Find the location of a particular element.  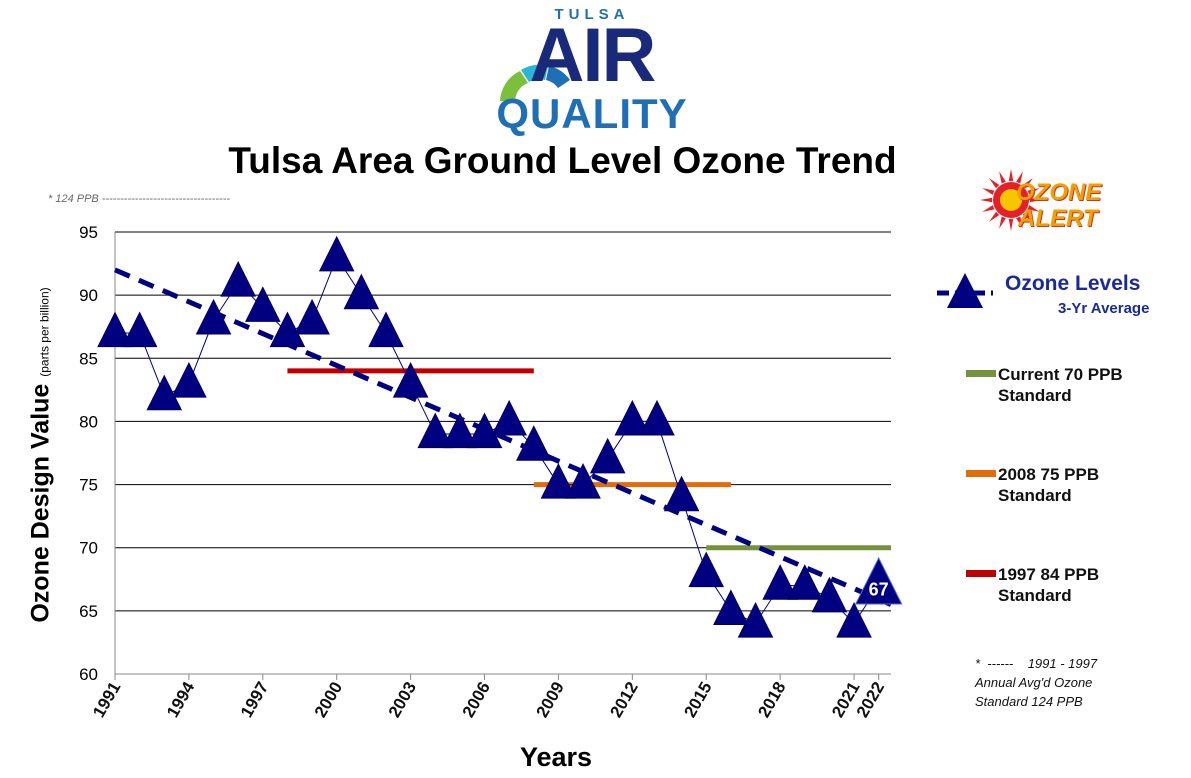

footnote-right-line2: Annual Avg'd Ozone is located at coordinates (1034, 682).